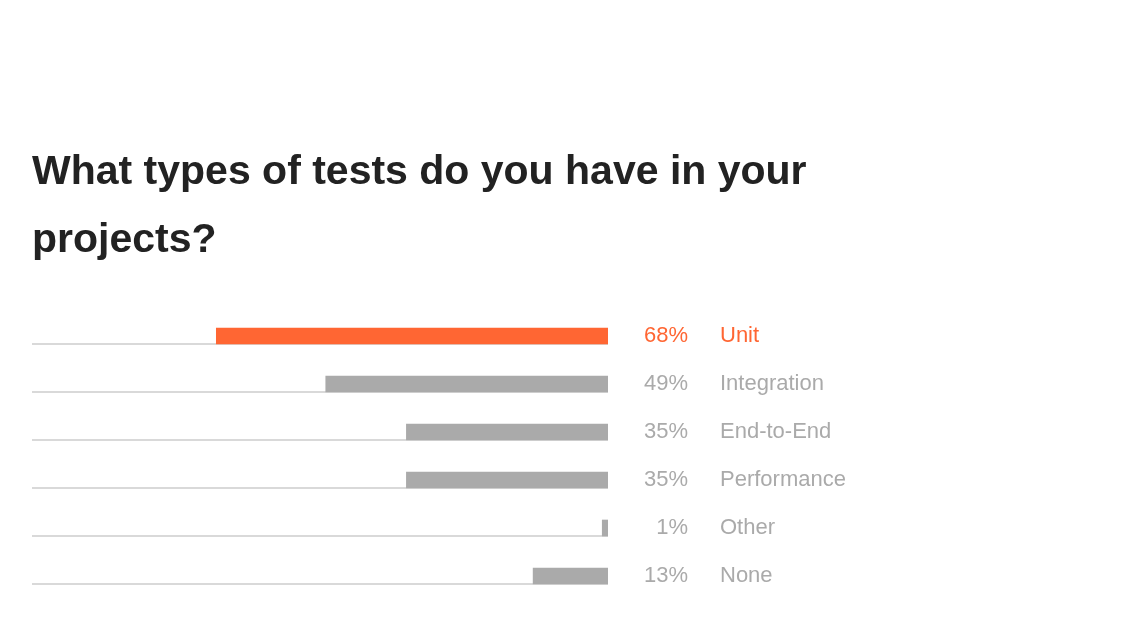 The image size is (1136, 640). What do you see at coordinates (783, 479) in the screenshot?
I see `y-tick-label: Performance` at bounding box center [783, 479].